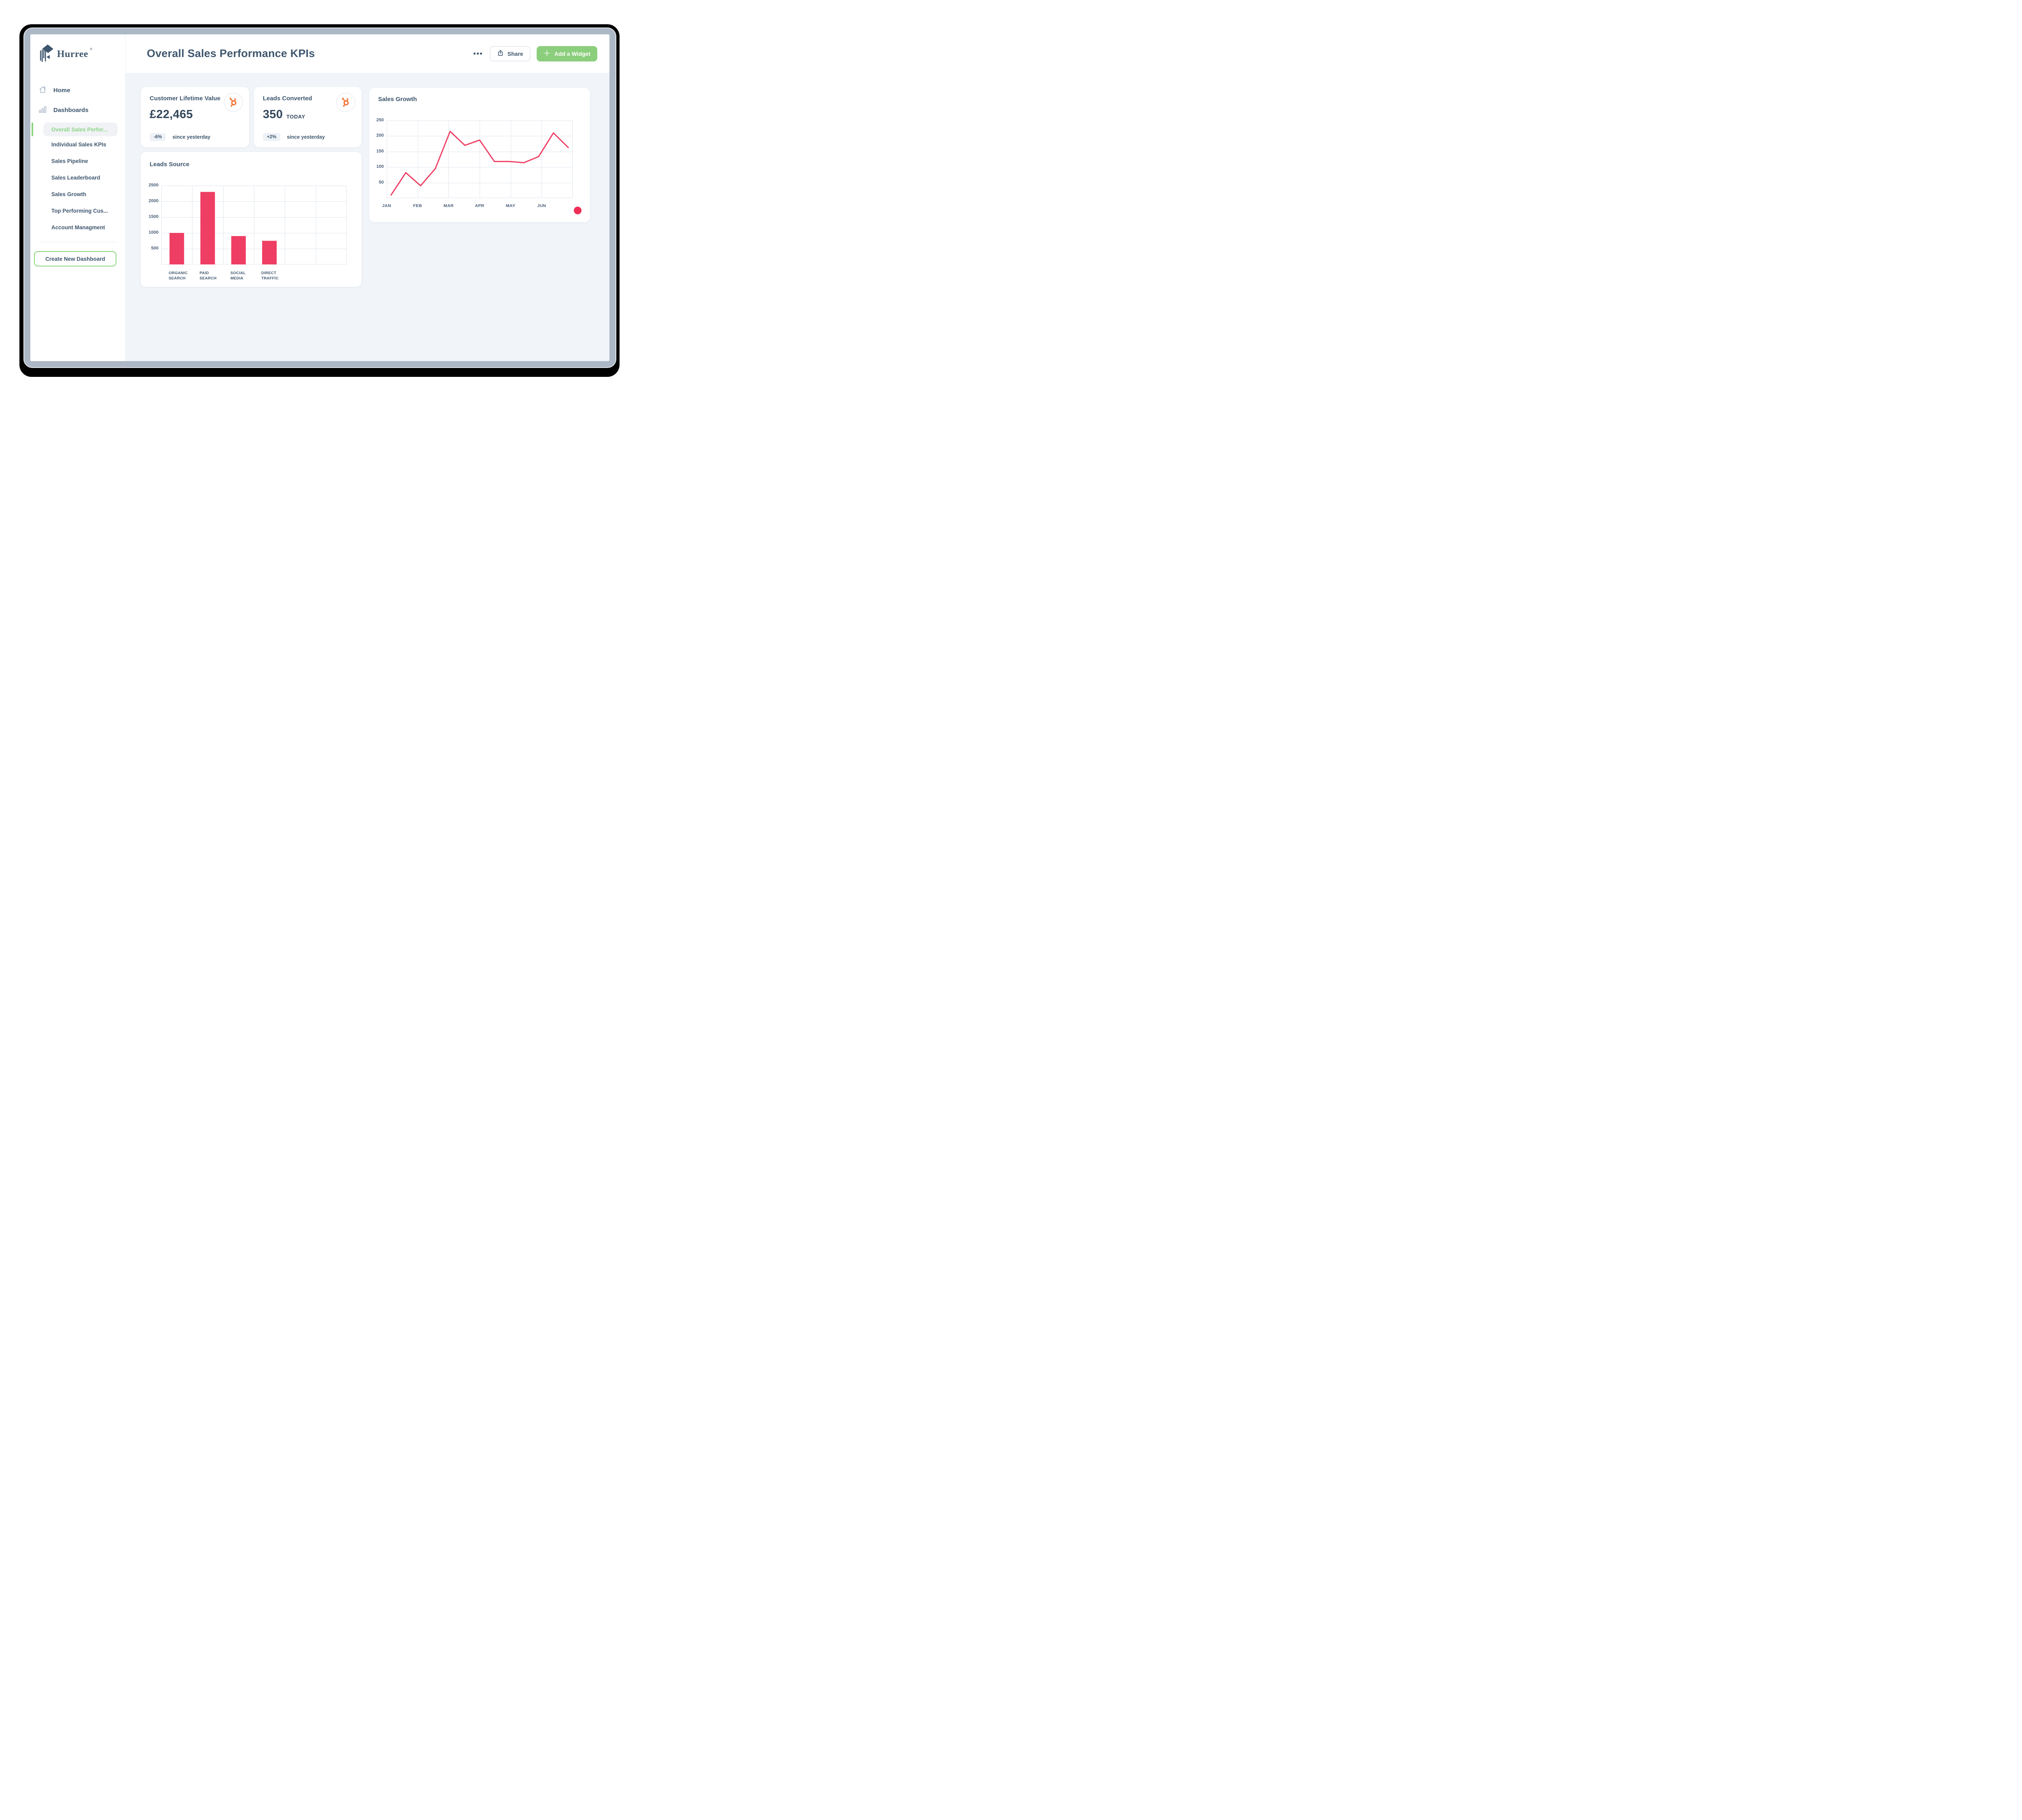 Image resolution: width=2022 pixels, height=1820 pixels. I want to click on y-axis-label: 100, so click(380, 166).